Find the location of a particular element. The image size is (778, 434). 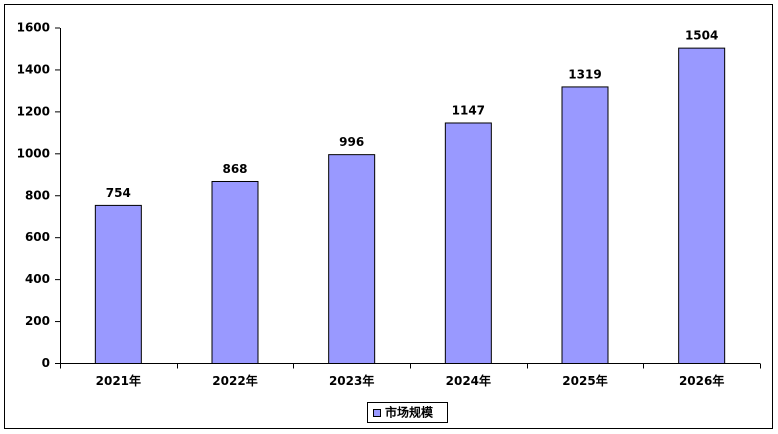

y-tick-label: 0 is located at coordinates (46, 363).